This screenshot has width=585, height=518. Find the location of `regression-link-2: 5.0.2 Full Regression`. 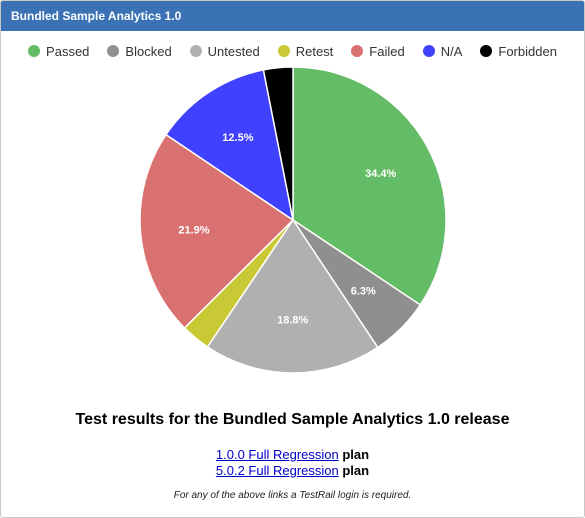

regression-link-2: 5.0.2 Full Regression is located at coordinates (277, 470).